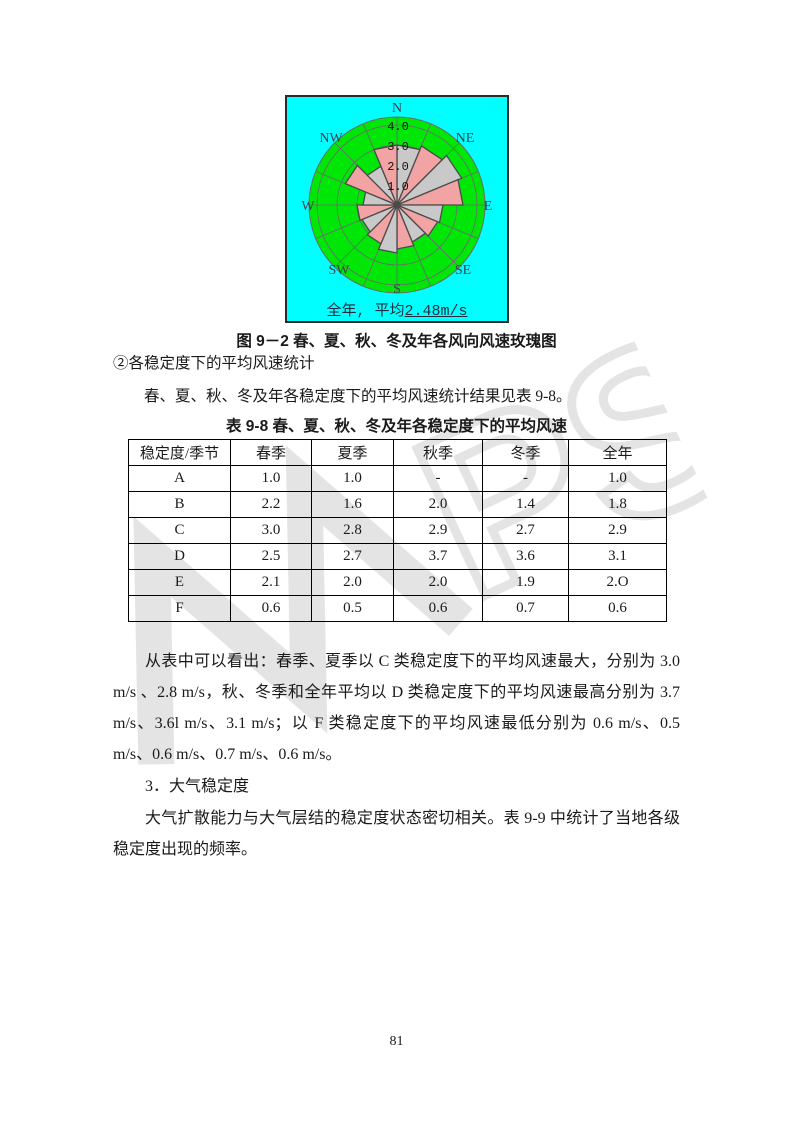 The height and width of the screenshot is (1122, 793). I want to click on value-cell: 2.8, so click(352, 530).